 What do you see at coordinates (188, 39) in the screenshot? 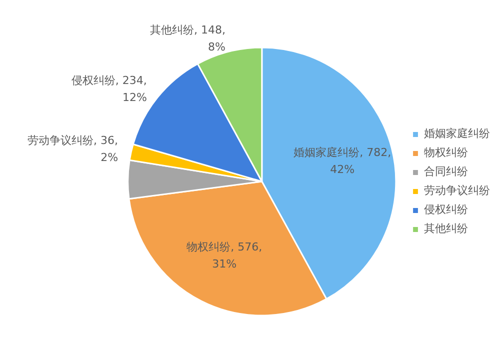
I see `data-label: 其他纠纷, 148, 8%` at bounding box center [188, 39].